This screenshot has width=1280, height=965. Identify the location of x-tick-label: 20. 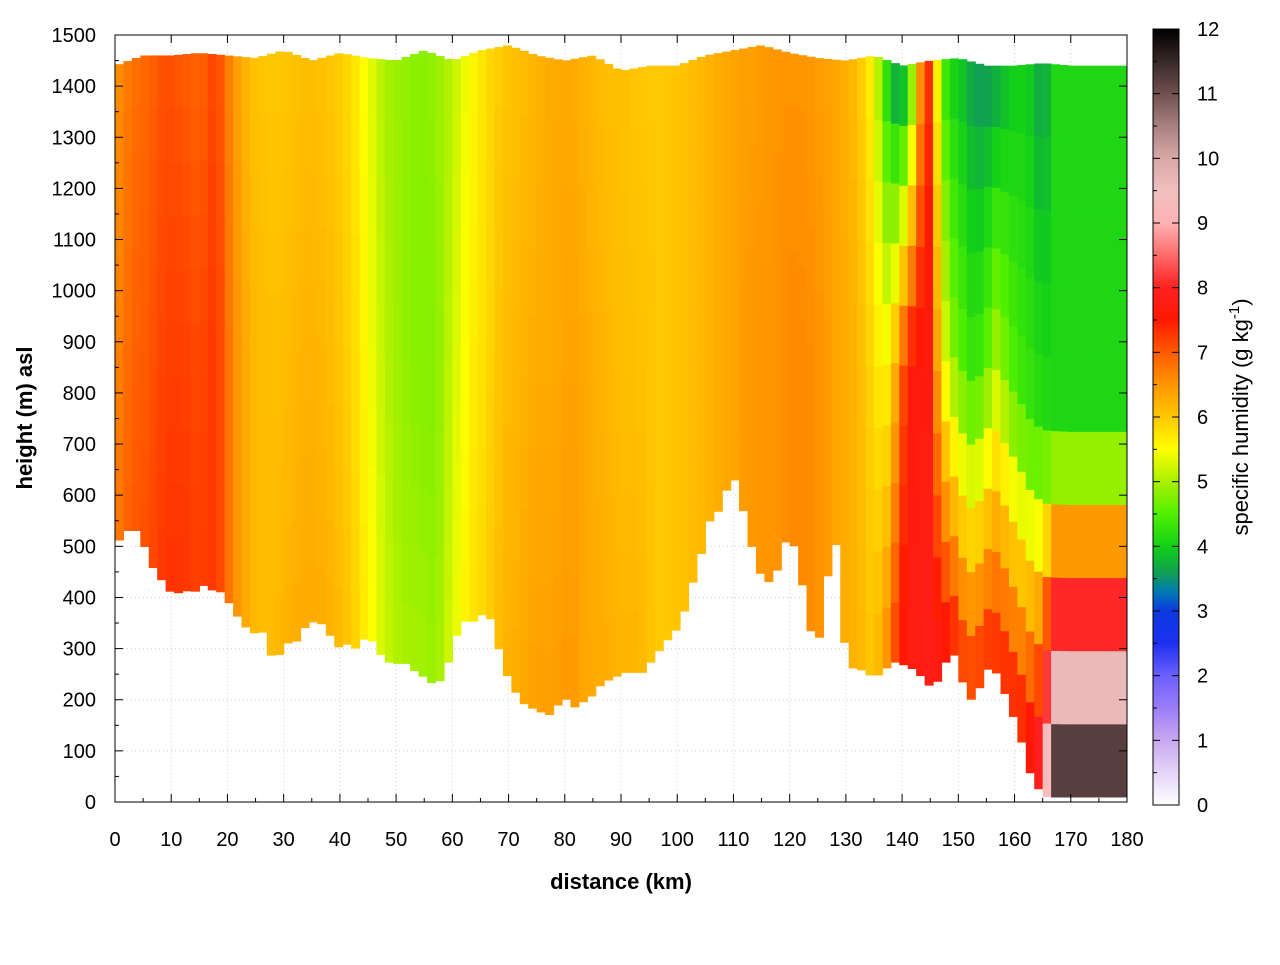
(227, 840).